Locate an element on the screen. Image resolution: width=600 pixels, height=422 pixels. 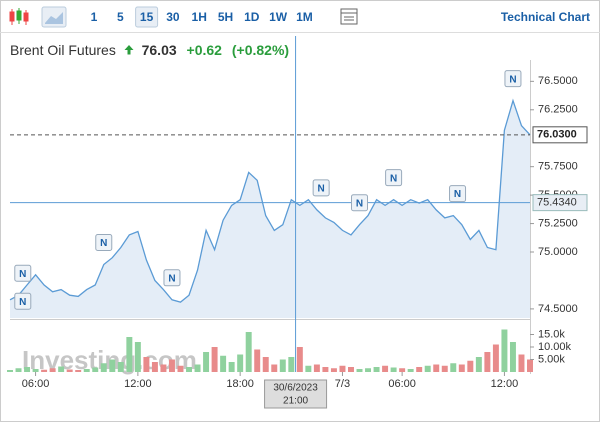
interval-button: 1W is located at coordinates (278, 17).